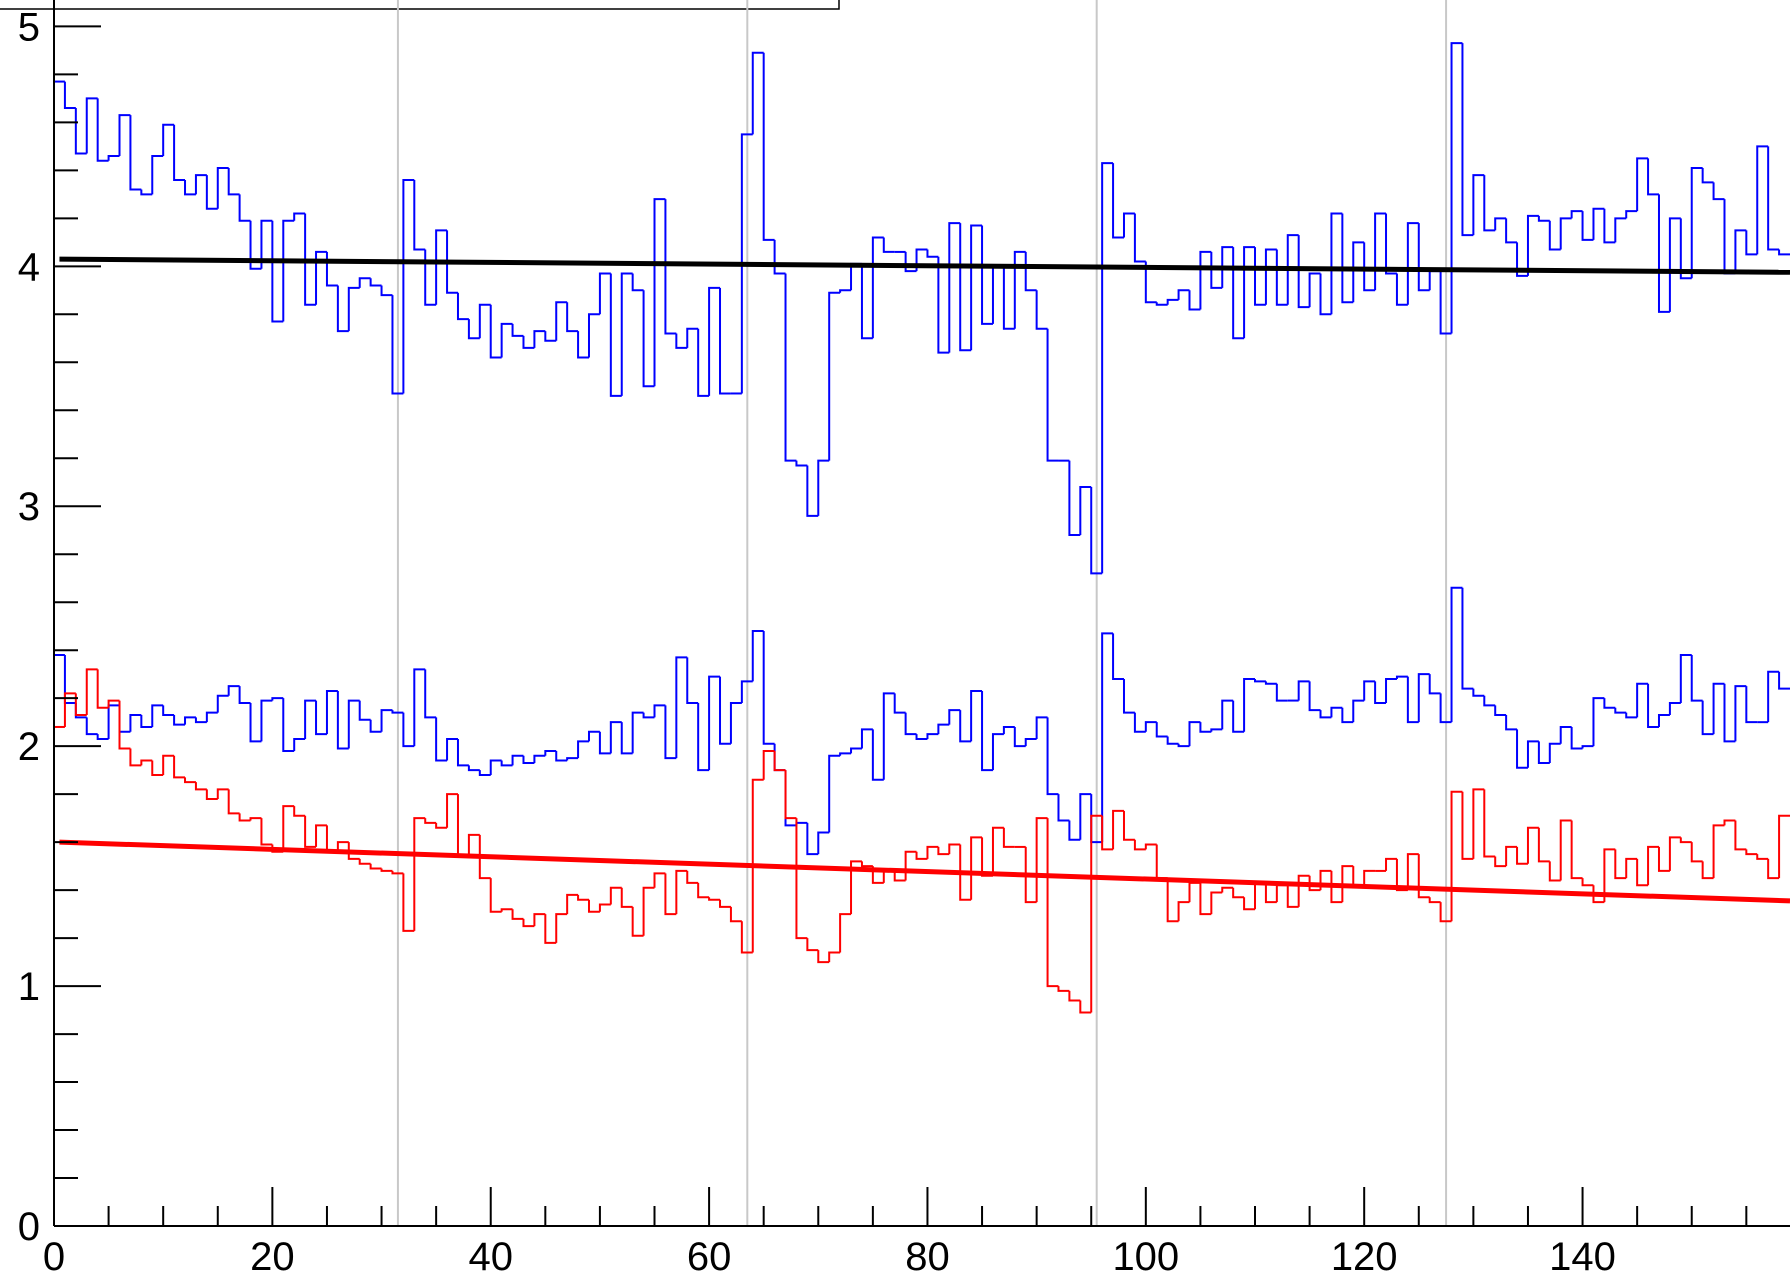  What do you see at coordinates (420, 5) in the screenshot?
I see `legend-box` at bounding box center [420, 5].